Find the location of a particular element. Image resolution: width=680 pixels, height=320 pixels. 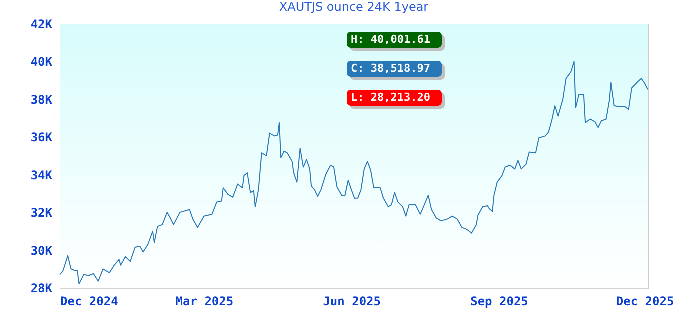

y-tick-label: 40K is located at coordinates (42, 62).